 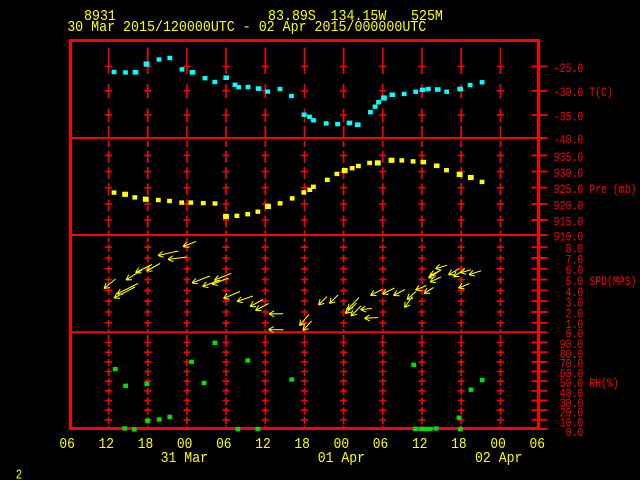 I want to click on svg-text: 525M, so click(x=427, y=16).